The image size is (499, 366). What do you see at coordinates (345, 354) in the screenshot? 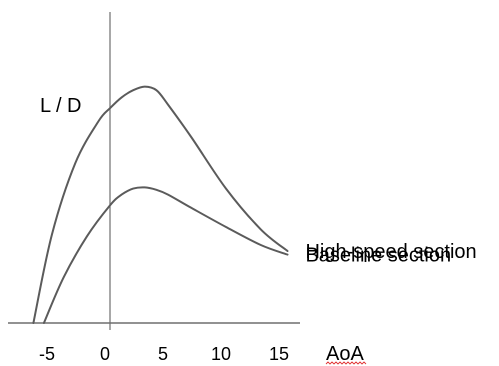
I see `x-axis-label: AoA` at bounding box center [345, 354].